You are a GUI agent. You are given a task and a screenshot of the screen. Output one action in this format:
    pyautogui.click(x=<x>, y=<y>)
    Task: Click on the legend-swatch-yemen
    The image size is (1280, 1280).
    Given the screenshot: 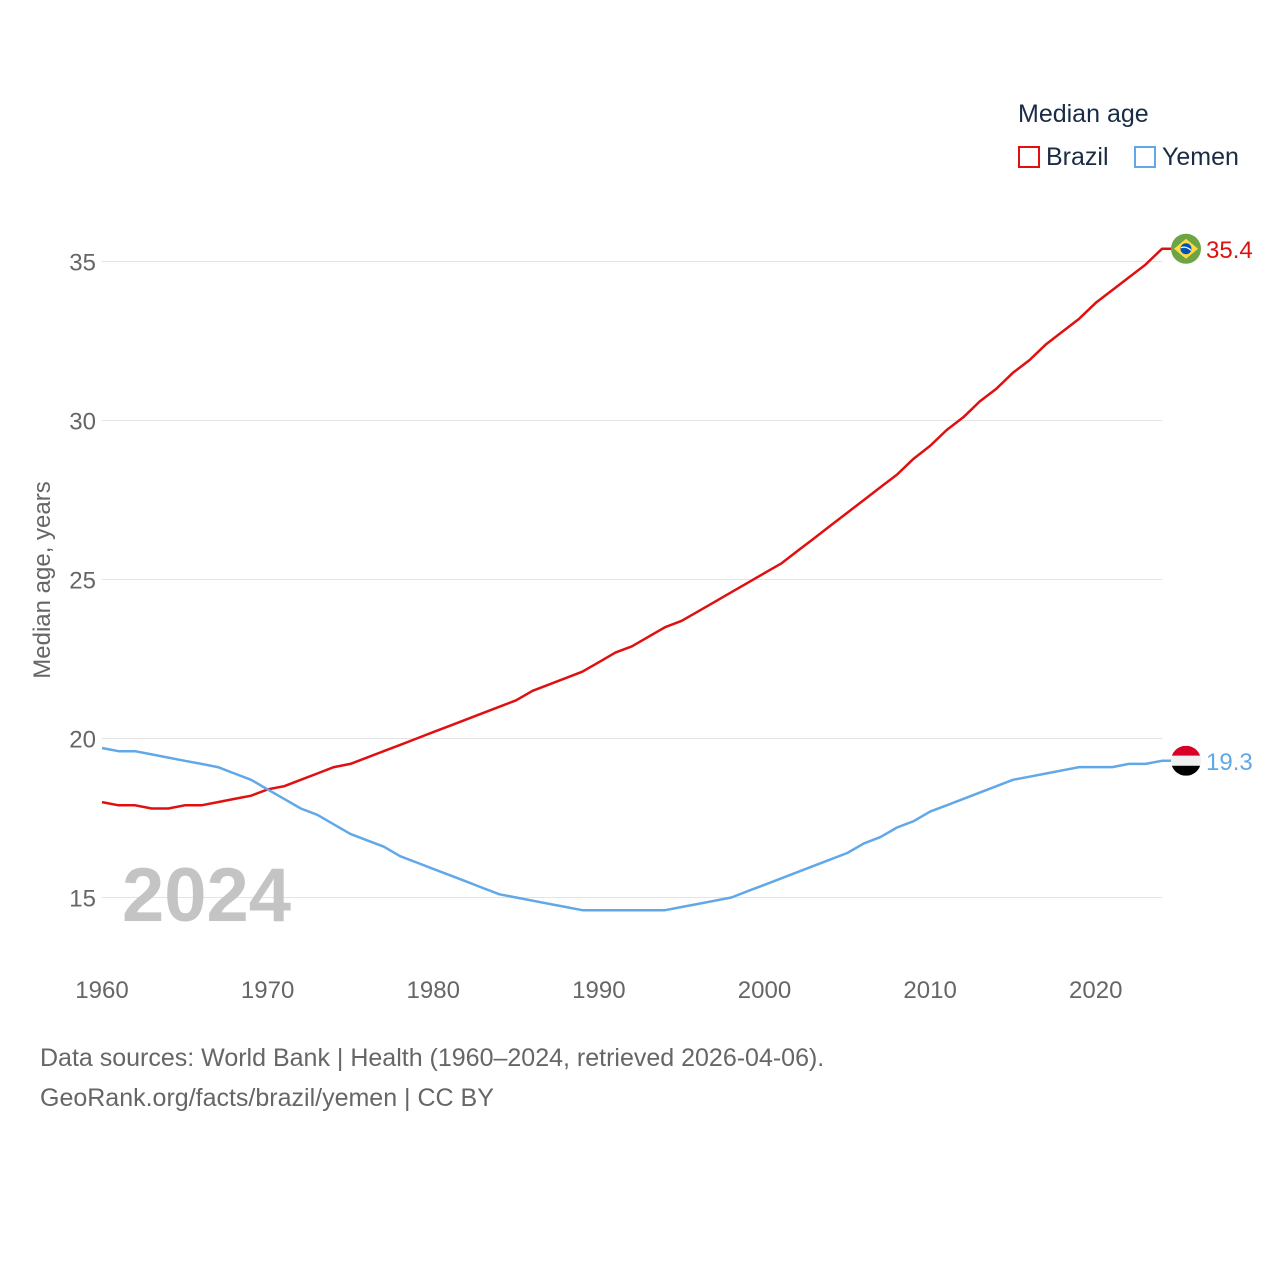 What is the action you would take?
    pyautogui.click(x=1145, y=157)
    